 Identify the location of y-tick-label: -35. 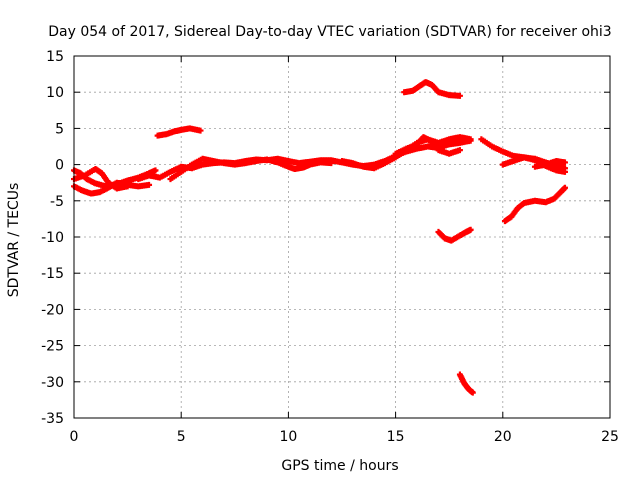
(52, 419).